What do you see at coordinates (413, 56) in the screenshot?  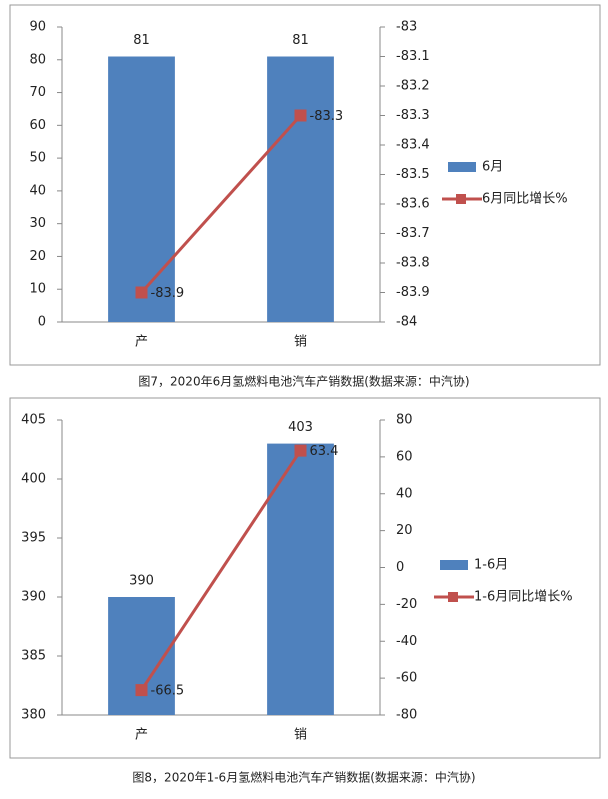 I see `y2-tick-label: -83.1` at bounding box center [413, 56].